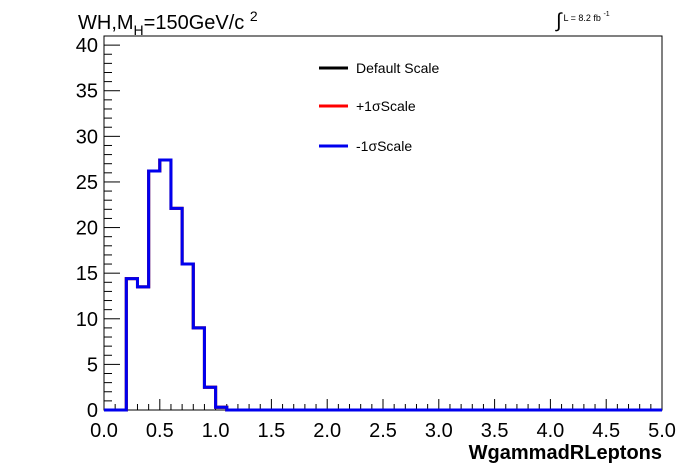 The width and height of the screenshot is (696, 472). I want to click on title-superscript: 2, so click(253, 16).